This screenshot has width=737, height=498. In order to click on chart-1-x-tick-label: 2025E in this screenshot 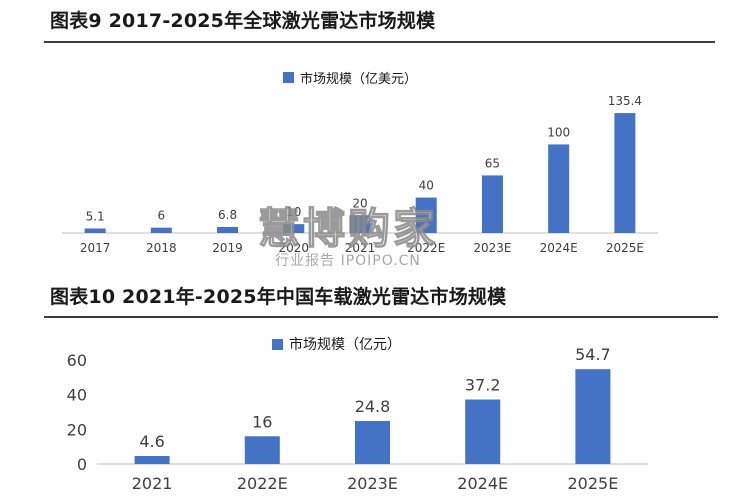, I will do `click(625, 248)`.